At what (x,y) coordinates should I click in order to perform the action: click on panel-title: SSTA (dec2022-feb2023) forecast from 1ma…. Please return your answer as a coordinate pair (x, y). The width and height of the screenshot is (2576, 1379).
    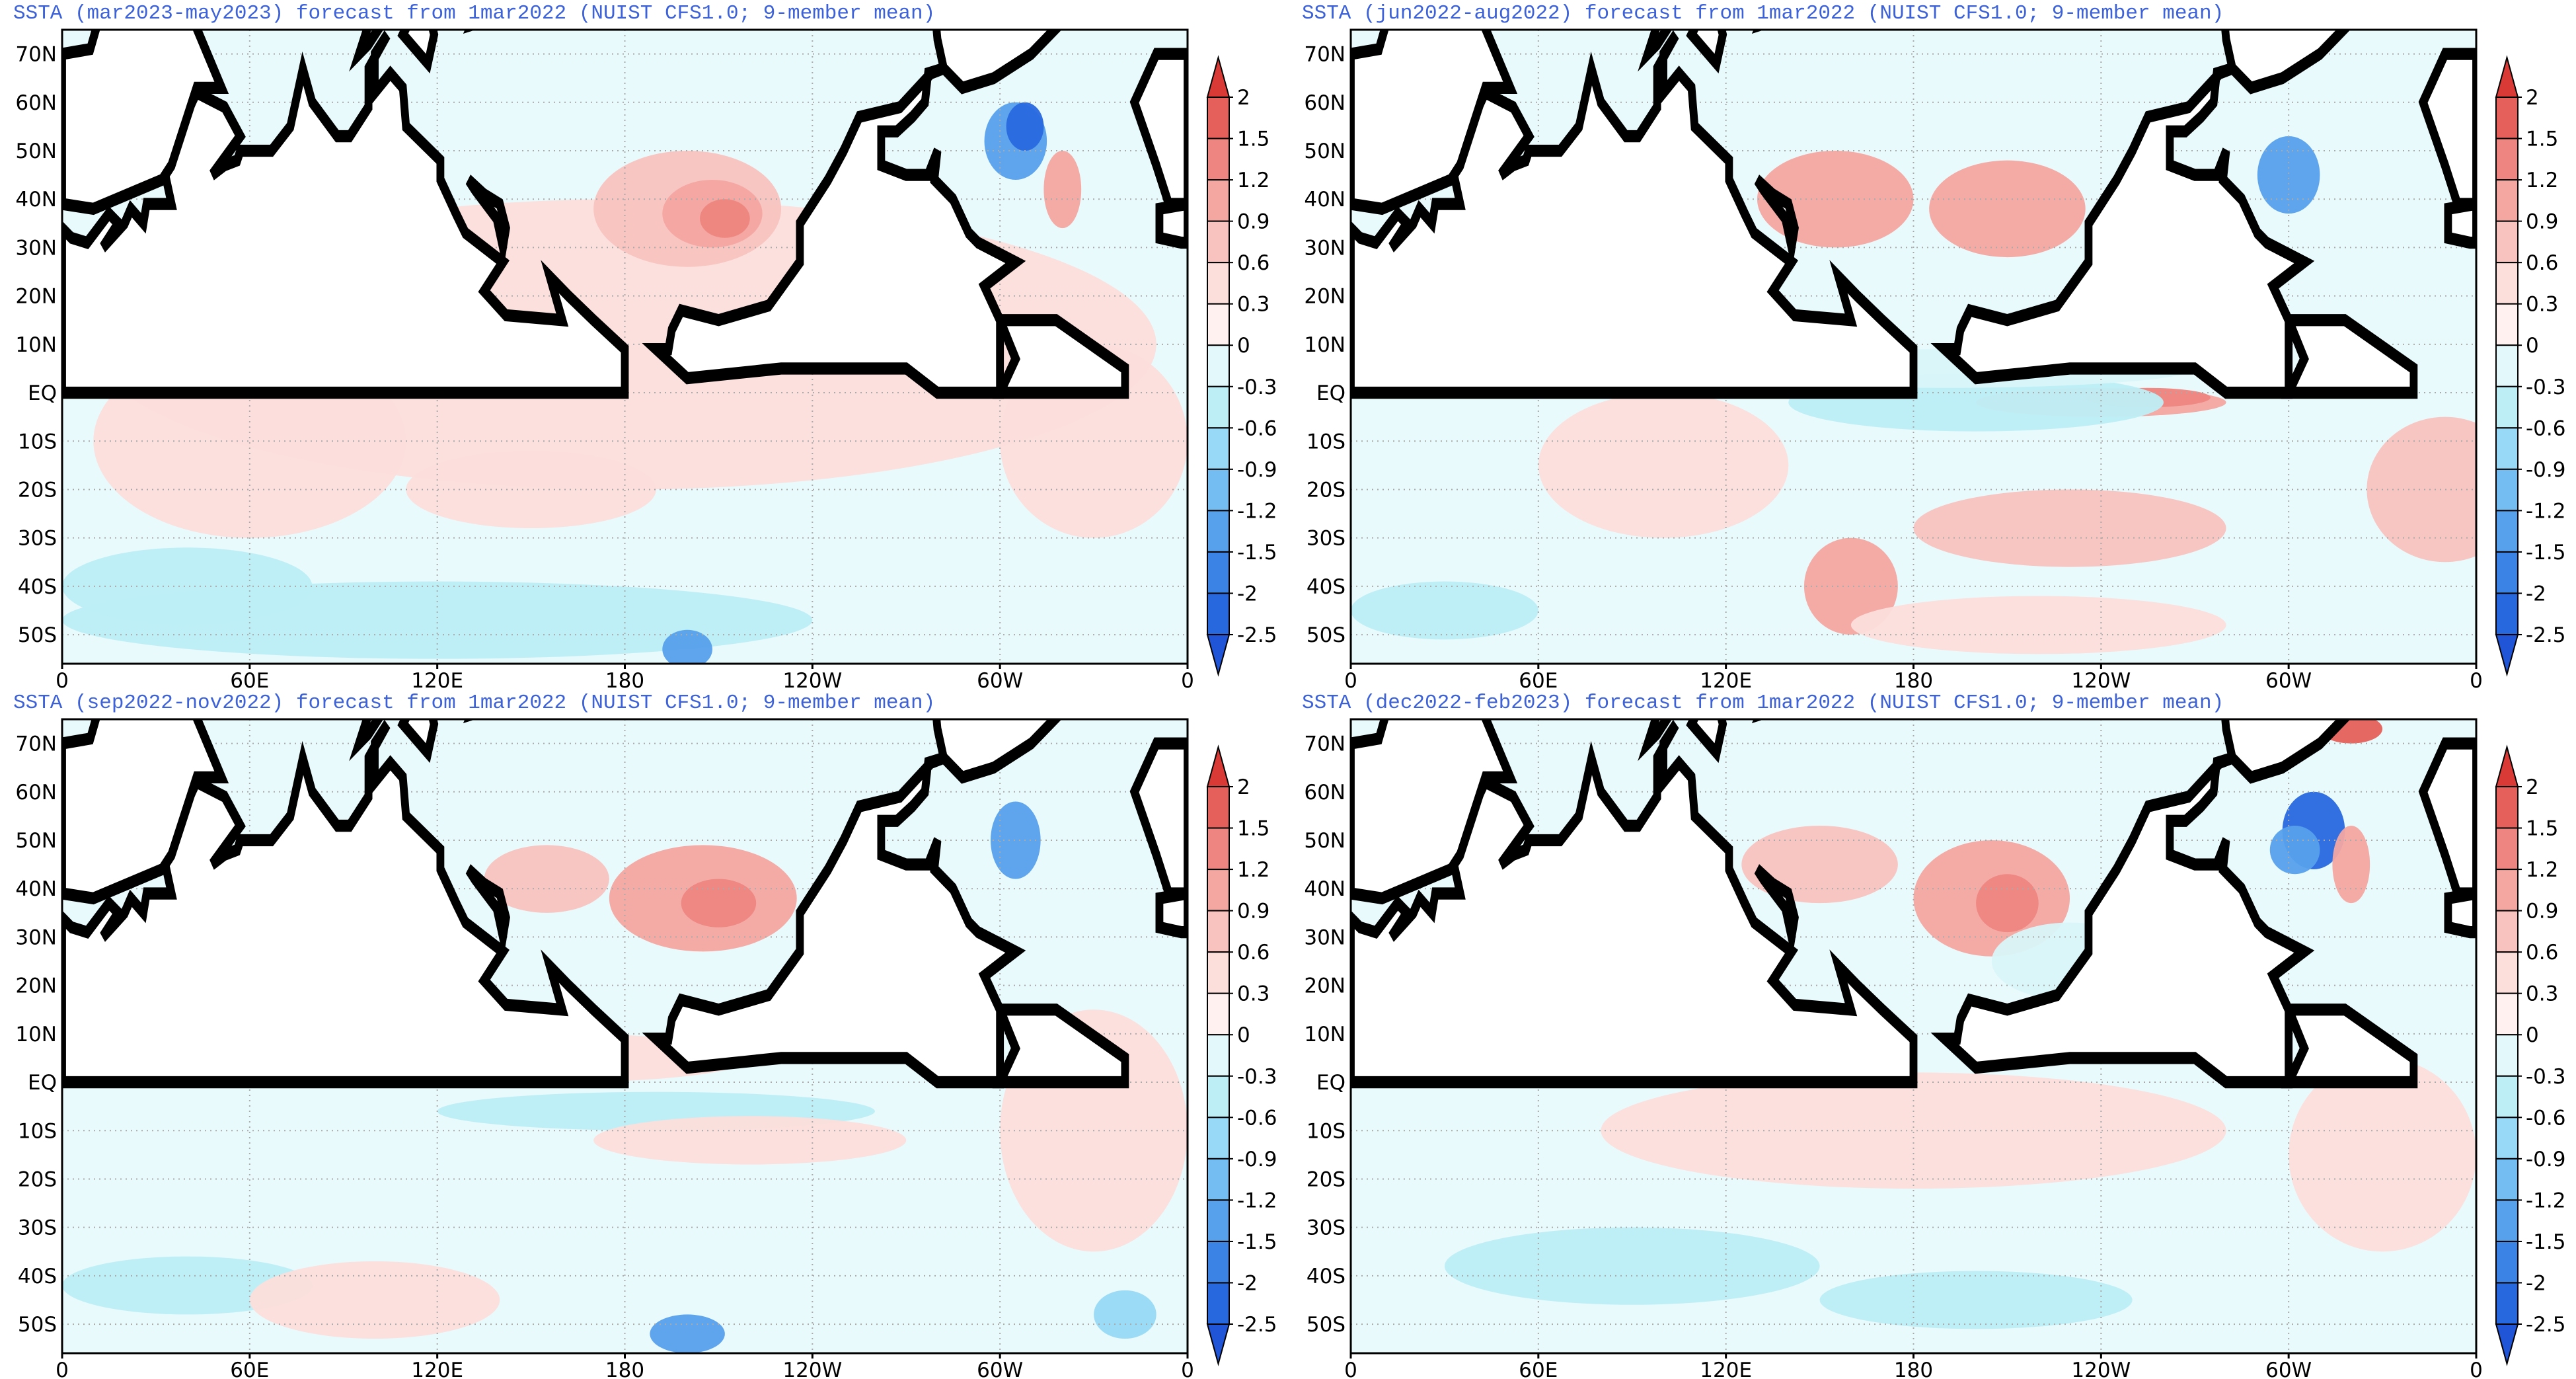
    Looking at the image, I should click on (1763, 703).